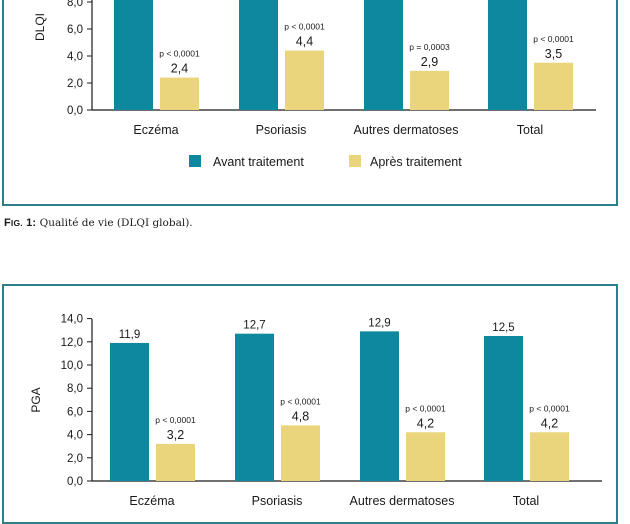 The image size is (630, 524). I want to click on figure-caption: FIG. 1: Qualité de vie (DLQI global)., so click(98, 223).